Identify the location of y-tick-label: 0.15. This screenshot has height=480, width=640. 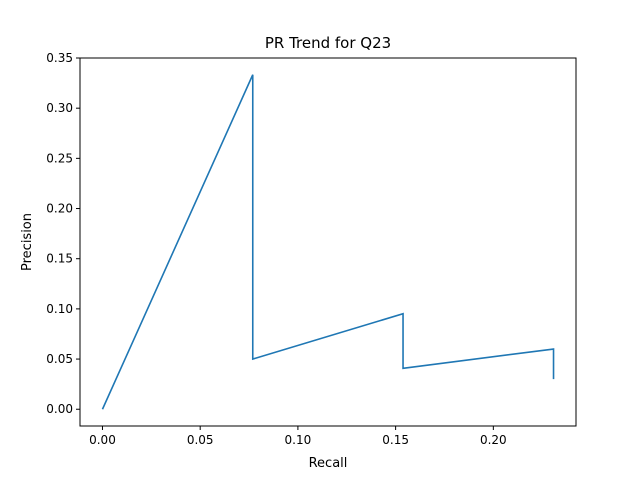
(59, 259).